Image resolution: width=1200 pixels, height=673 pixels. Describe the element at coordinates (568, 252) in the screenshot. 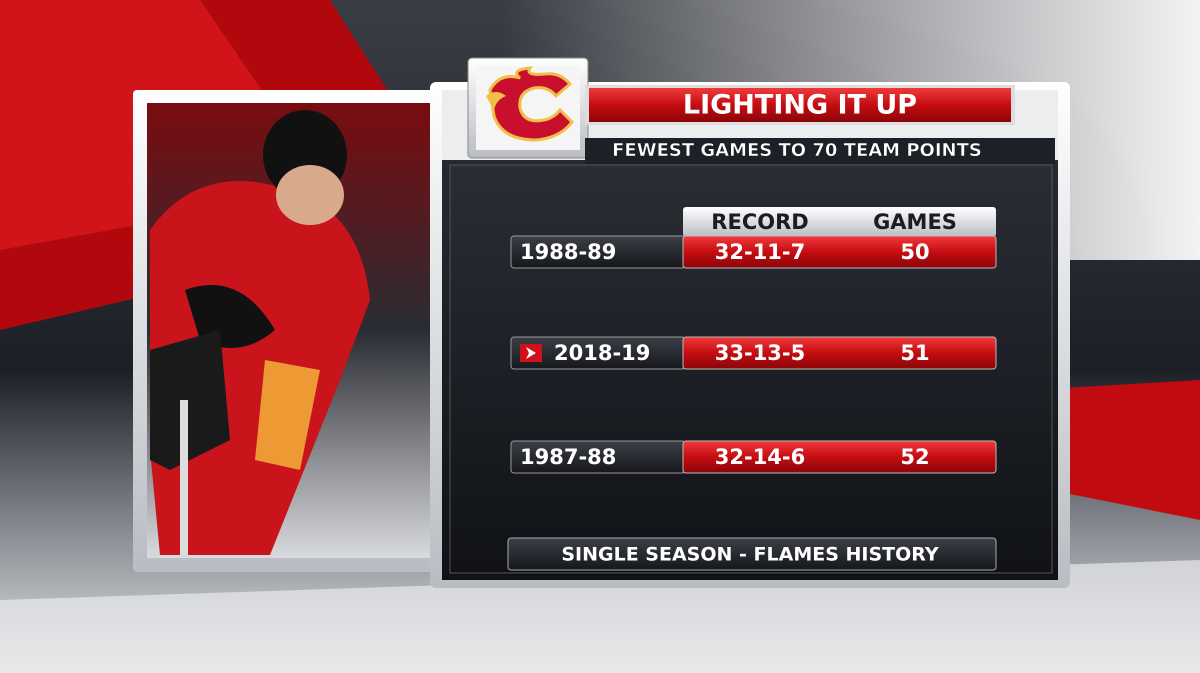

I see `season: 1988-89` at that location.